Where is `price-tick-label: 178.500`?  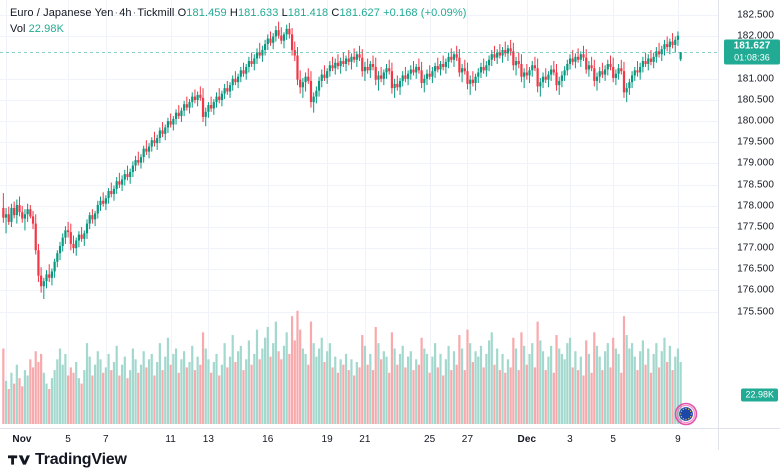
price-tick-label: 178.500 is located at coordinates (755, 185).